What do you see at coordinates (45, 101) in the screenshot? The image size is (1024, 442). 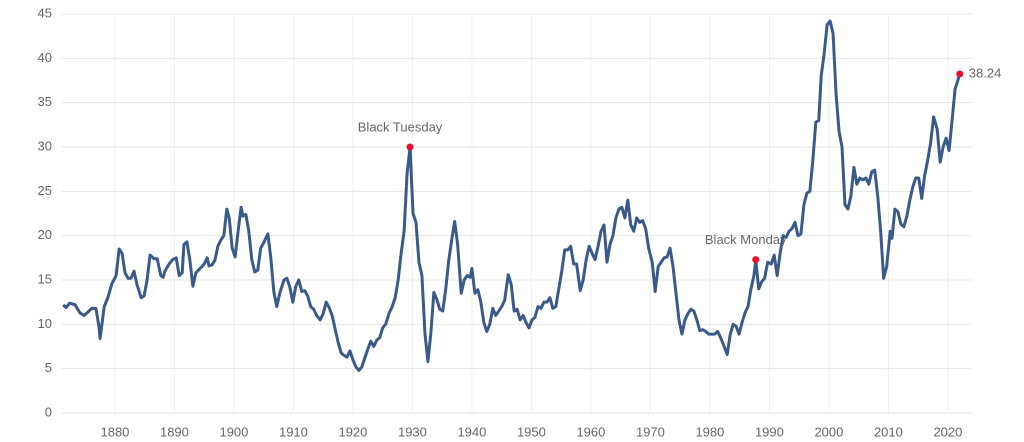 I see `y-tick-label: 35` at bounding box center [45, 101].